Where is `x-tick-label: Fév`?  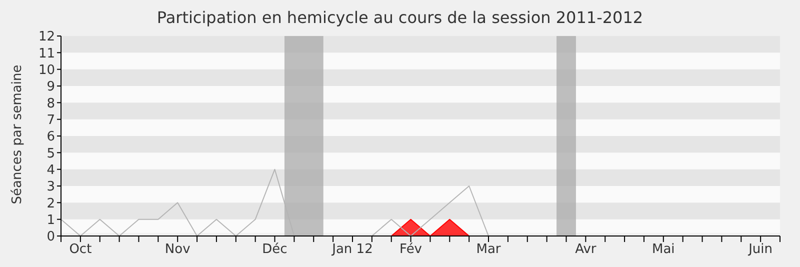
x-tick-label: Fév is located at coordinates (411, 250).